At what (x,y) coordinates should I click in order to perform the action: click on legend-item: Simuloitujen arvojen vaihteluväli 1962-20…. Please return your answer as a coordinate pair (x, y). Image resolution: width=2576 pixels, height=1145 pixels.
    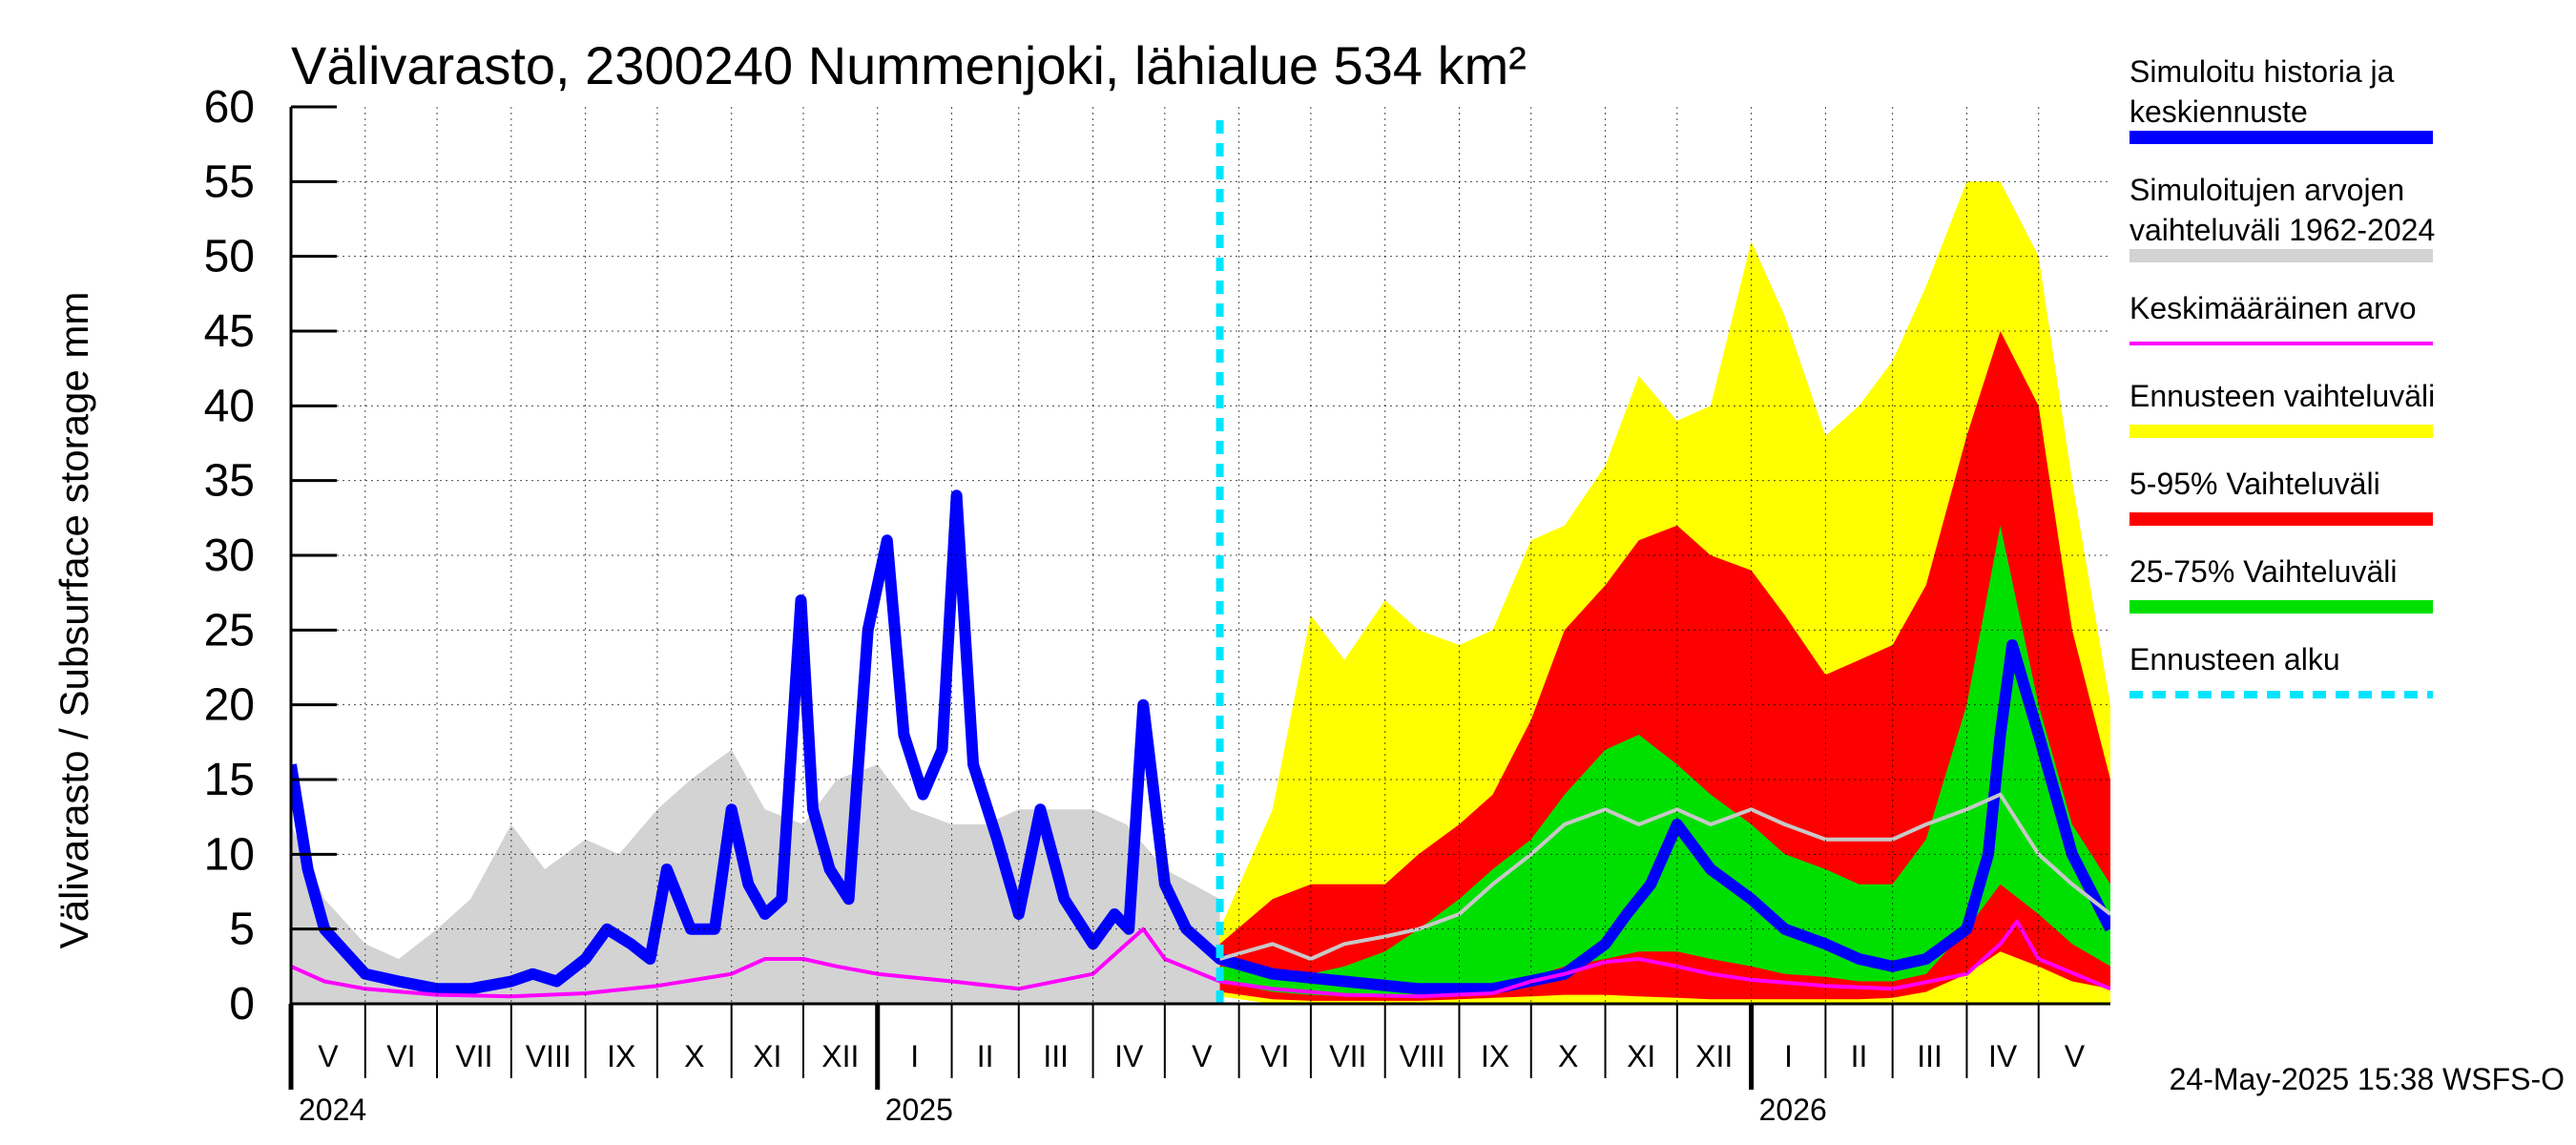
    Looking at the image, I should click on (2282, 218).